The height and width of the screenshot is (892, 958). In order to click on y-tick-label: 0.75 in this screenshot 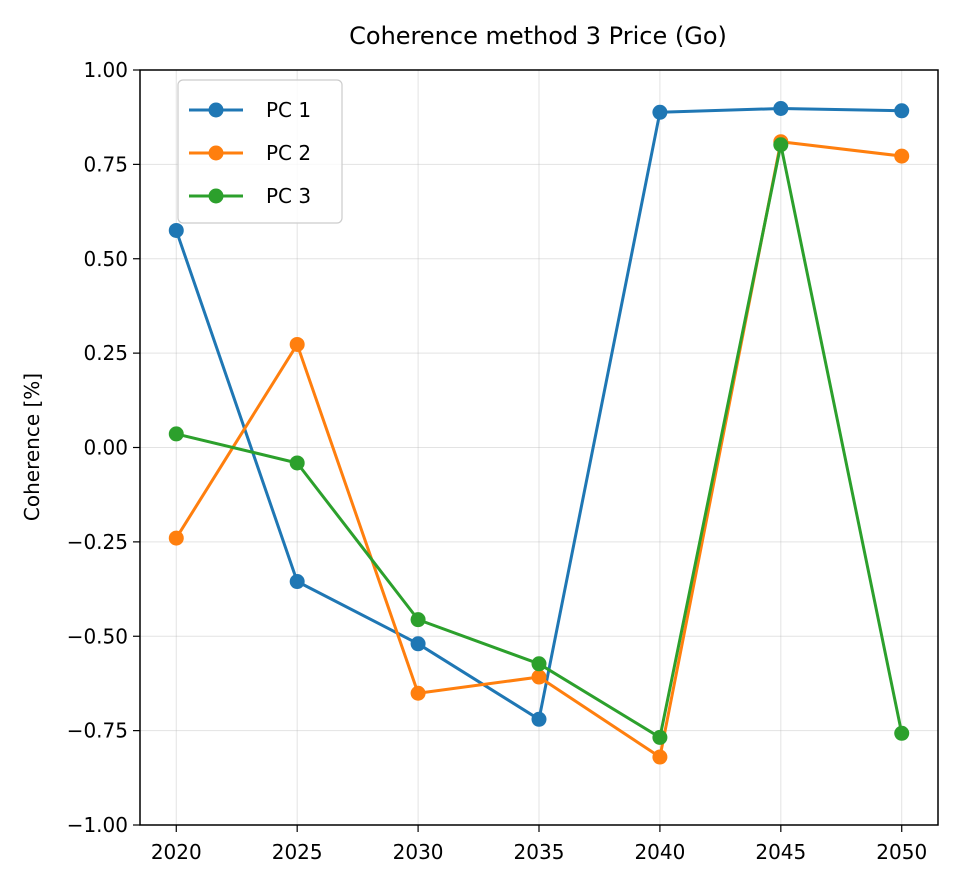, I will do `click(105, 164)`.